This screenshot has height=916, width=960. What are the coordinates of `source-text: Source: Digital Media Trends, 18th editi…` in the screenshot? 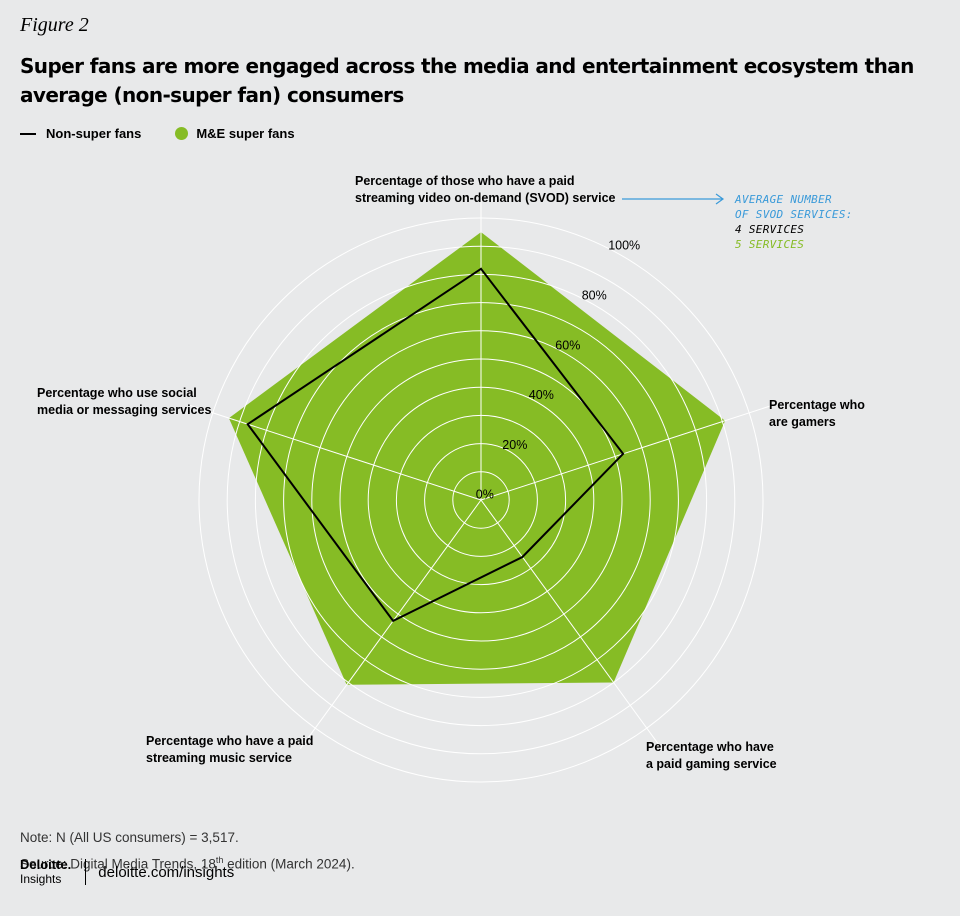 It's located at (187, 863).